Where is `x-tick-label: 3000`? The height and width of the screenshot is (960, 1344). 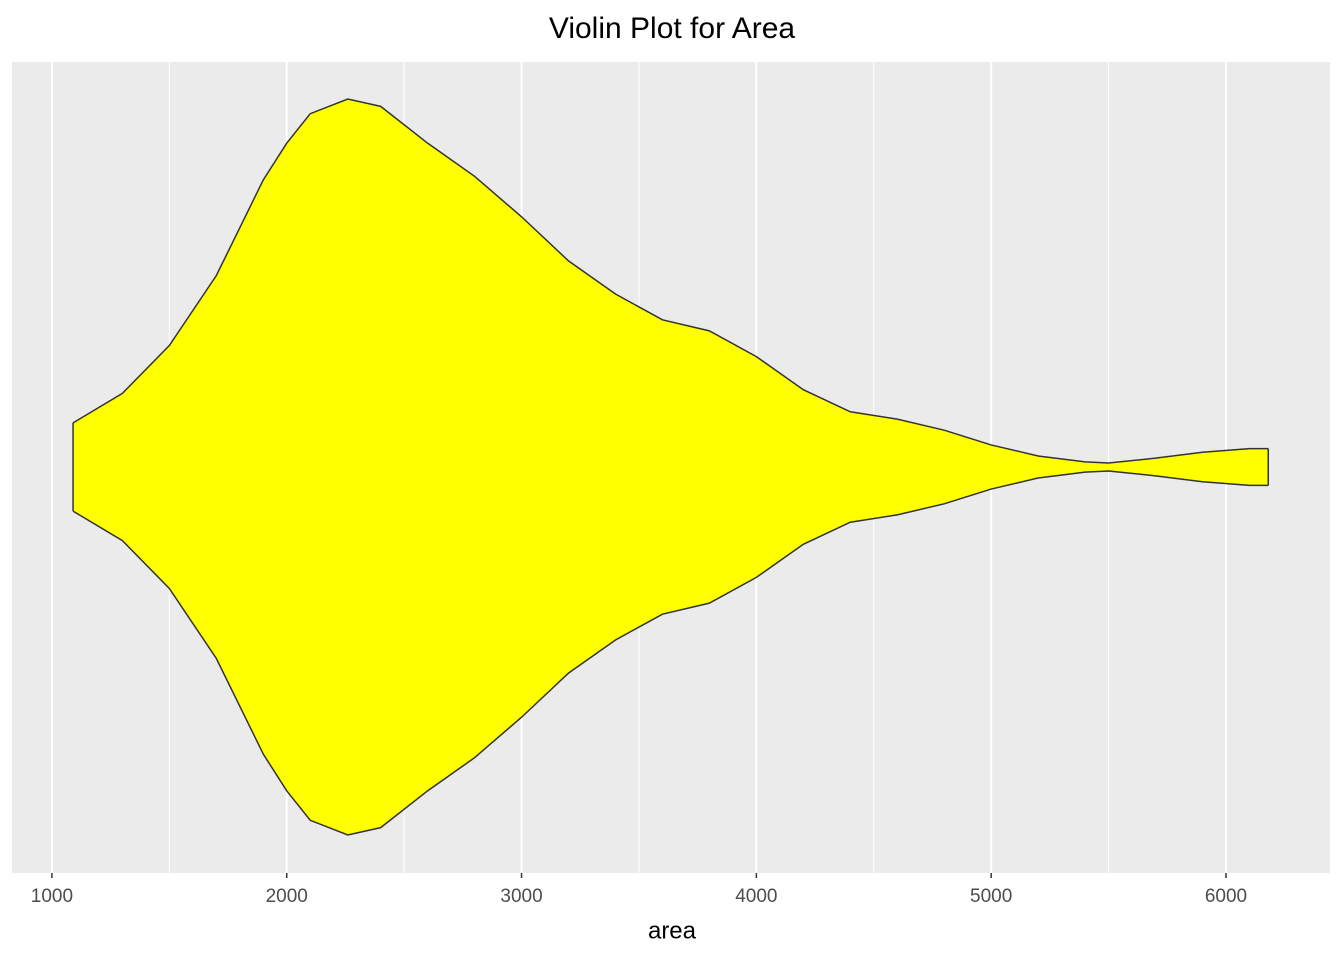 x-tick-label: 3000 is located at coordinates (521, 896).